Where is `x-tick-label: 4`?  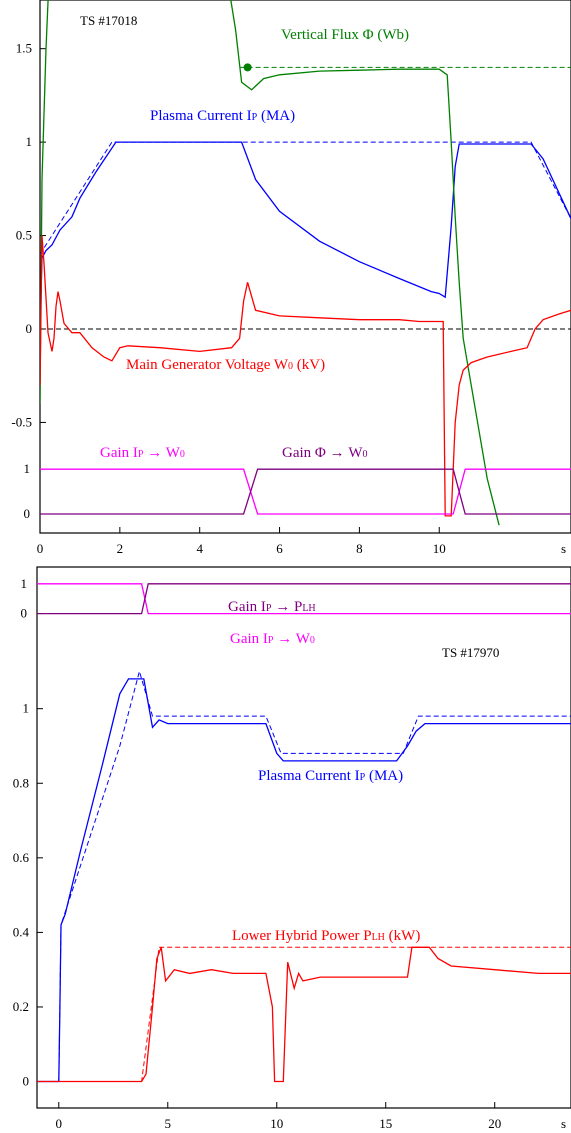 x-tick-label: 4 is located at coordinates (199, 548).